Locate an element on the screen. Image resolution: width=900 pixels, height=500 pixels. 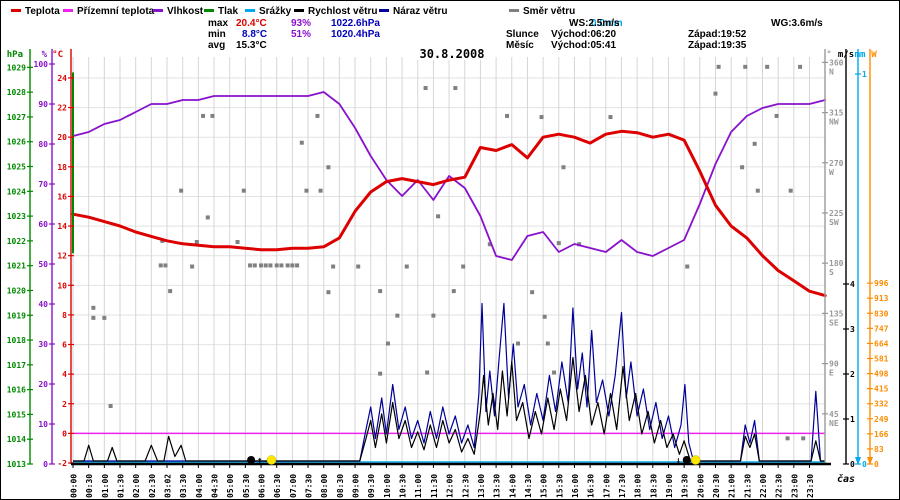
x-tick-label: 19:00 is located at coordinates (669, 486).